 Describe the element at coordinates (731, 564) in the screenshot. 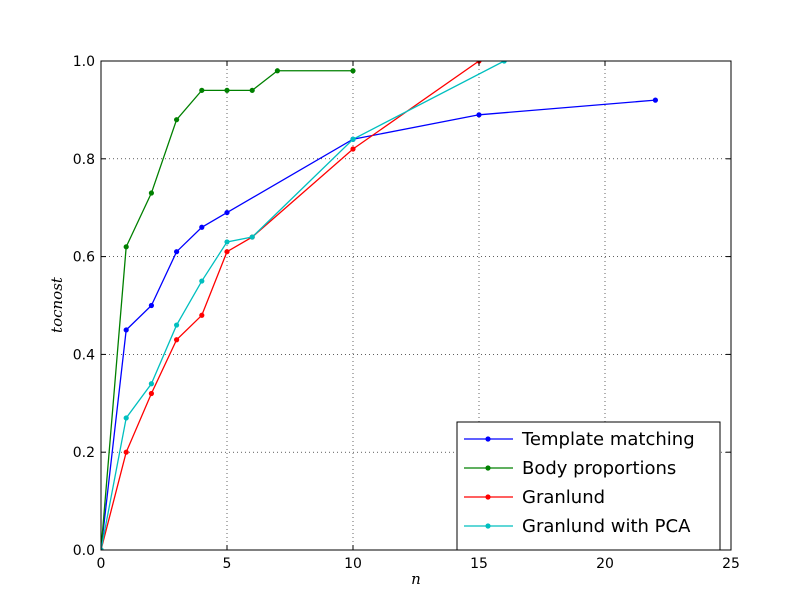

I see `x-tick-label: 25` at that location.